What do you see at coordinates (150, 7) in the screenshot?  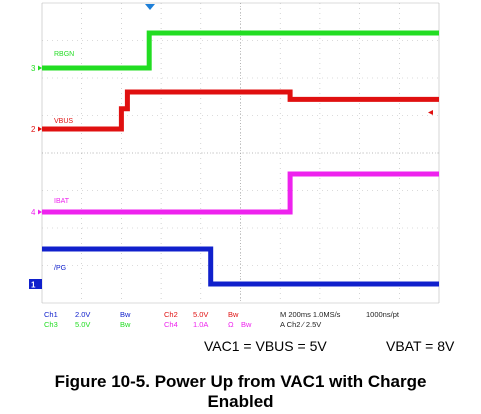 I see `trigger-position-marker` at bounding box center [150, 7].